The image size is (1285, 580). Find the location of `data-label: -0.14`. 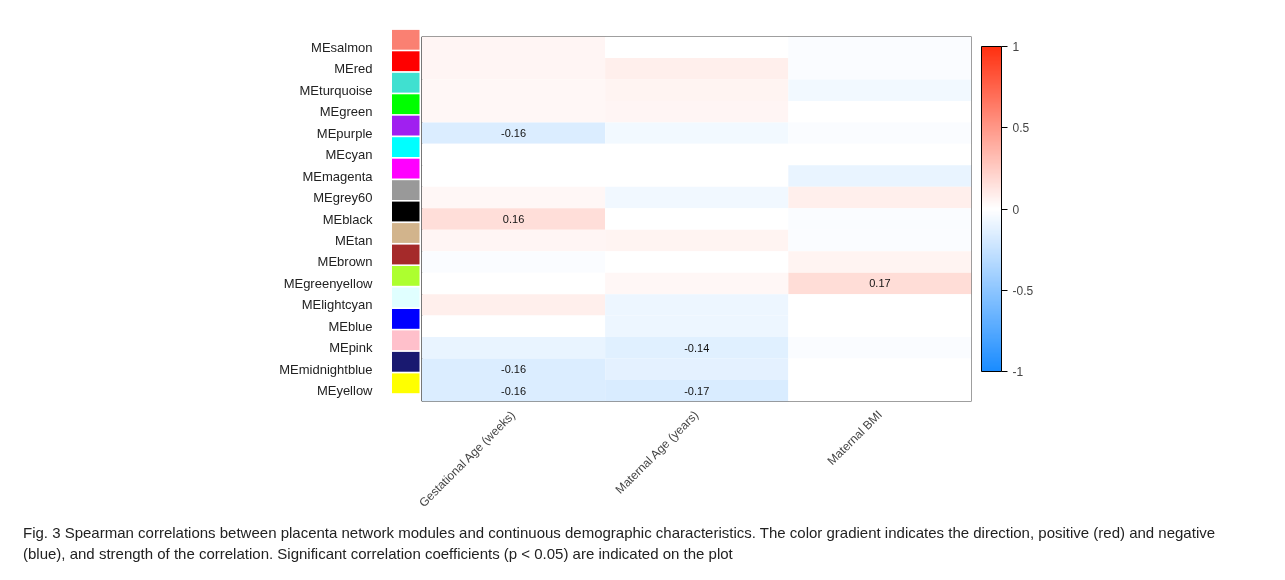

data-label: -0.14 is located at coordinates (697, 347).